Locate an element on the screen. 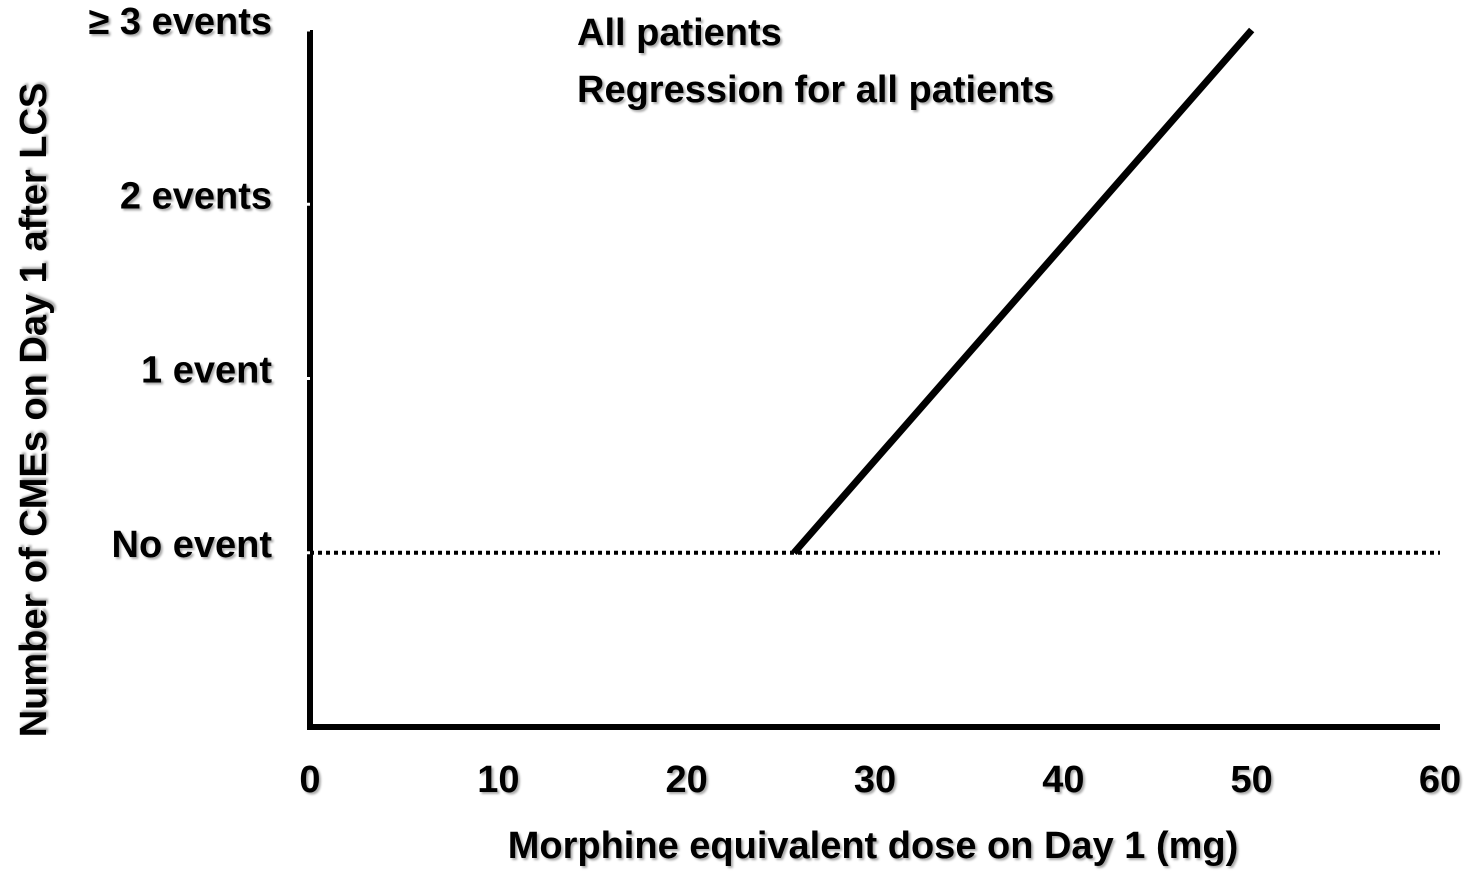  y-tick-label: No event is located at coordinates (192, 545).